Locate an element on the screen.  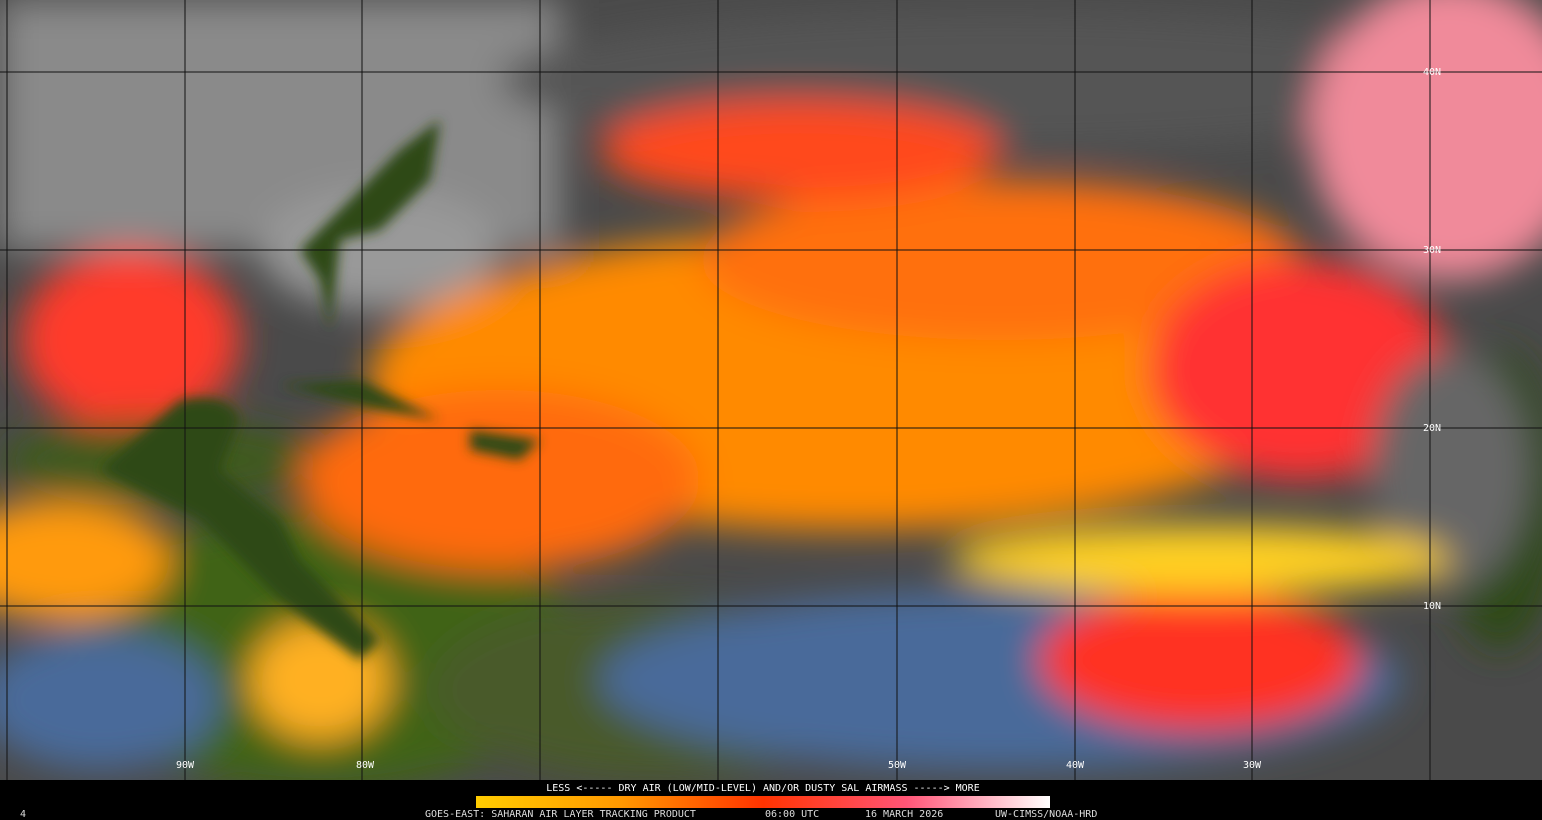
lat-label: 30N is located at coordinates (1432, 250).